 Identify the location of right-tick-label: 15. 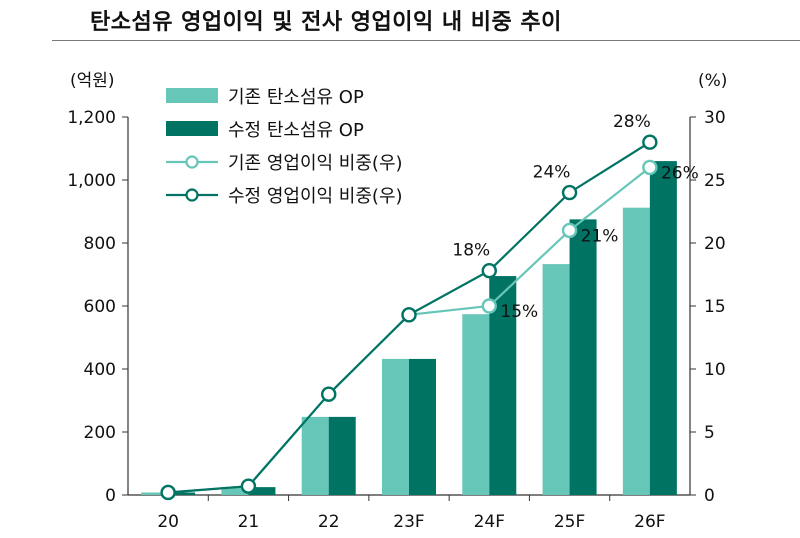
(715, 307).